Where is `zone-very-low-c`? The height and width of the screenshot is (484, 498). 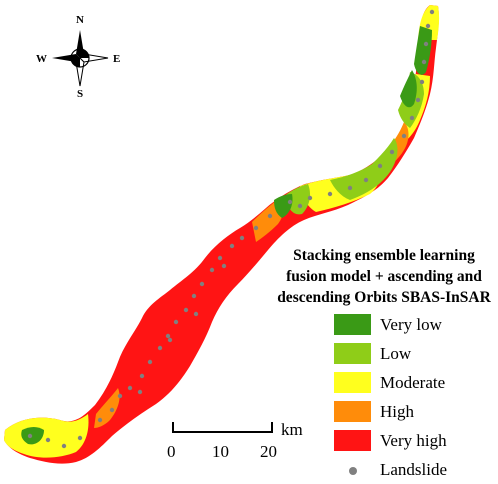 zone-very-low-c is located at coordinates (283, 206).